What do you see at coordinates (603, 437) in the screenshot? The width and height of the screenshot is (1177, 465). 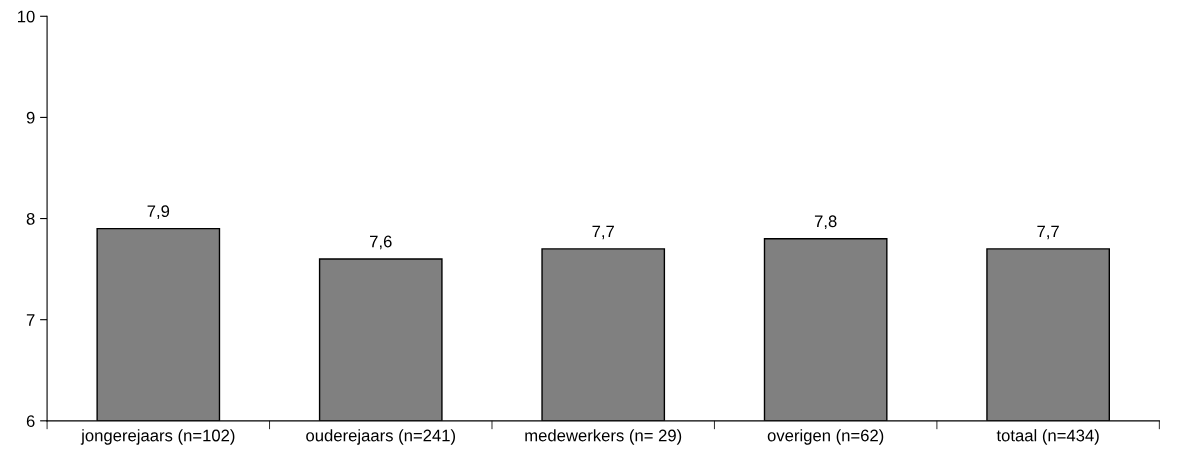 I see `x-tick-label: medewerkers (n= 29)` at bounding box center [603, 437].